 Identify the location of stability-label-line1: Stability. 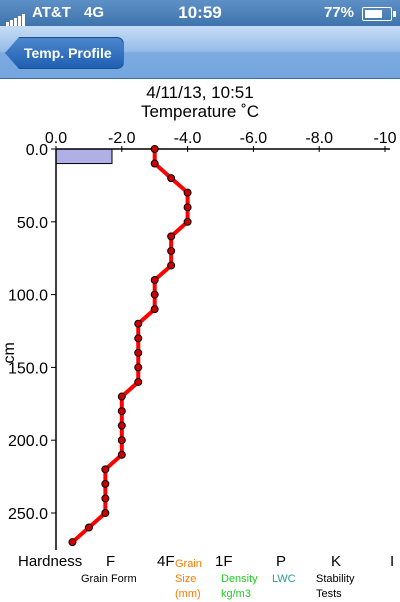
(335, 579).